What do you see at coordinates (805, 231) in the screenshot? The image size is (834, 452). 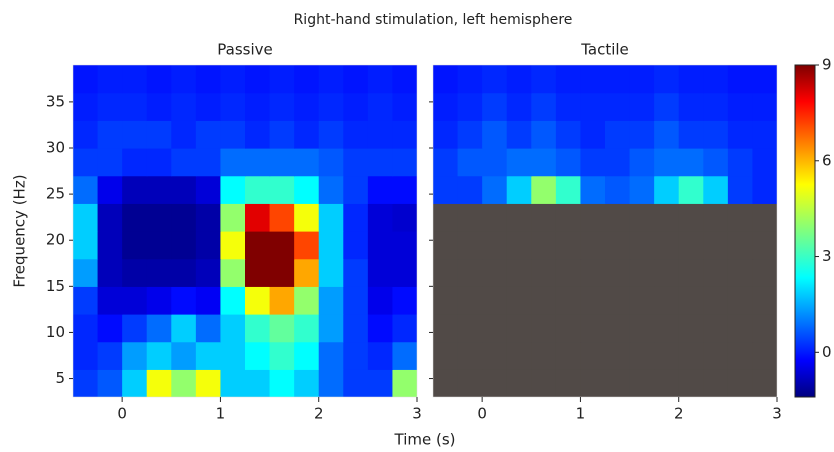 I see `colorbar` at bounding box center [805, 231].